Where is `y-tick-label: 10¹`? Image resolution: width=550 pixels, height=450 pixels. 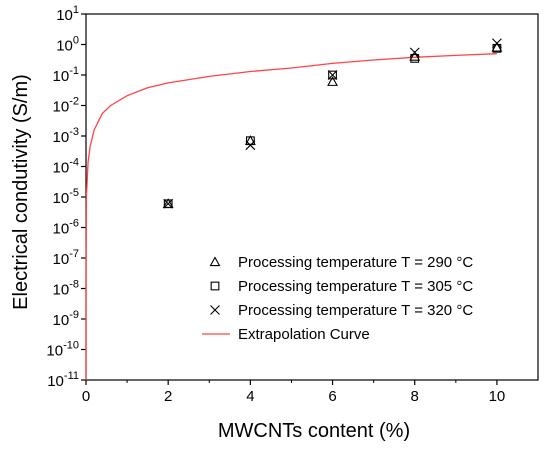
y-tick-label: 10¹ is located at coordinates (67, 14).